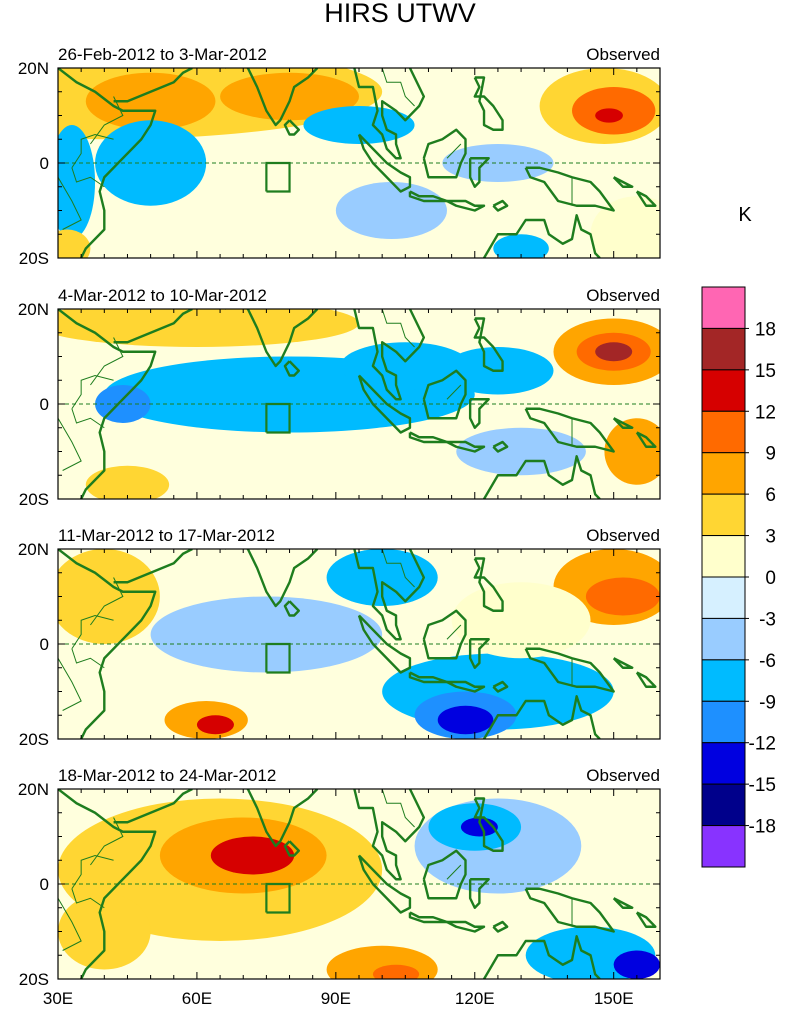 The height and width of the screenshot is (1013, 791). Describe the element at coordinates (336, 998) in the screenshot. I see `lon-label: 90E` at that location.